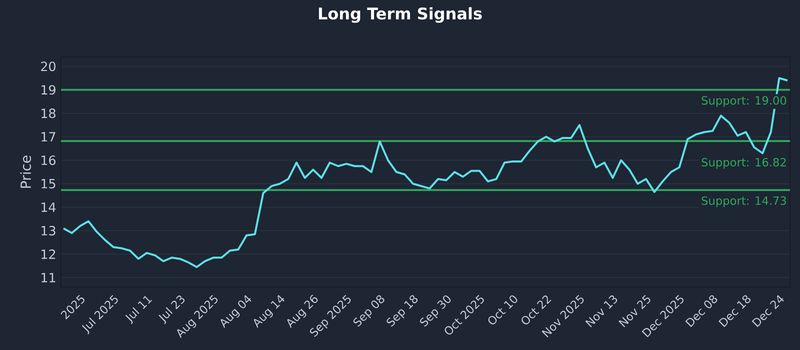 This screenshot has height=350, width=800. What do you see at coordinates (368, 311) in the screenshot?
I see `x-tick-label: Sep 08` at bounding box center [368, 311].